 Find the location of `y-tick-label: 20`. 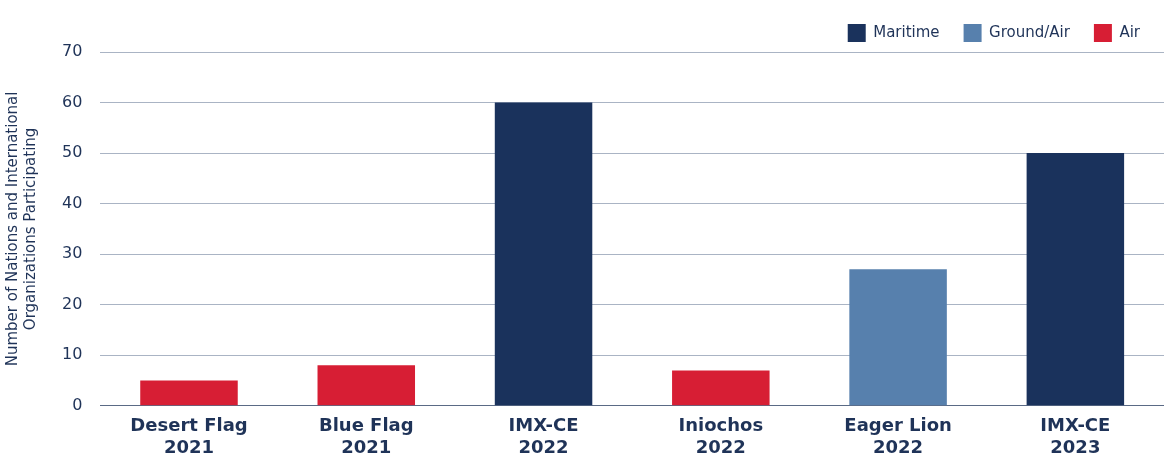

y-tick-label: 20 is located at coordinates (72, 303).